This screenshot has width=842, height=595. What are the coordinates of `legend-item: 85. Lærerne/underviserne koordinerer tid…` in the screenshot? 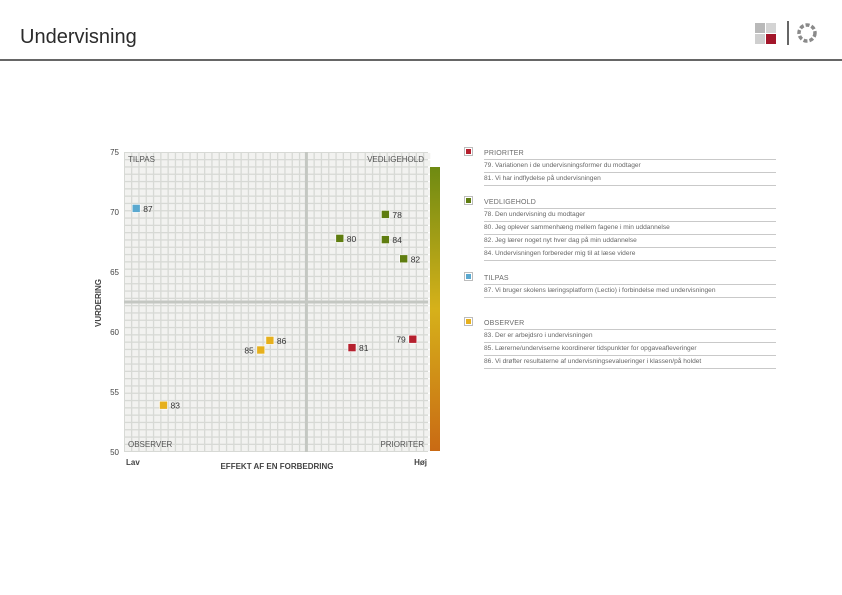 It's located at (590, 348).